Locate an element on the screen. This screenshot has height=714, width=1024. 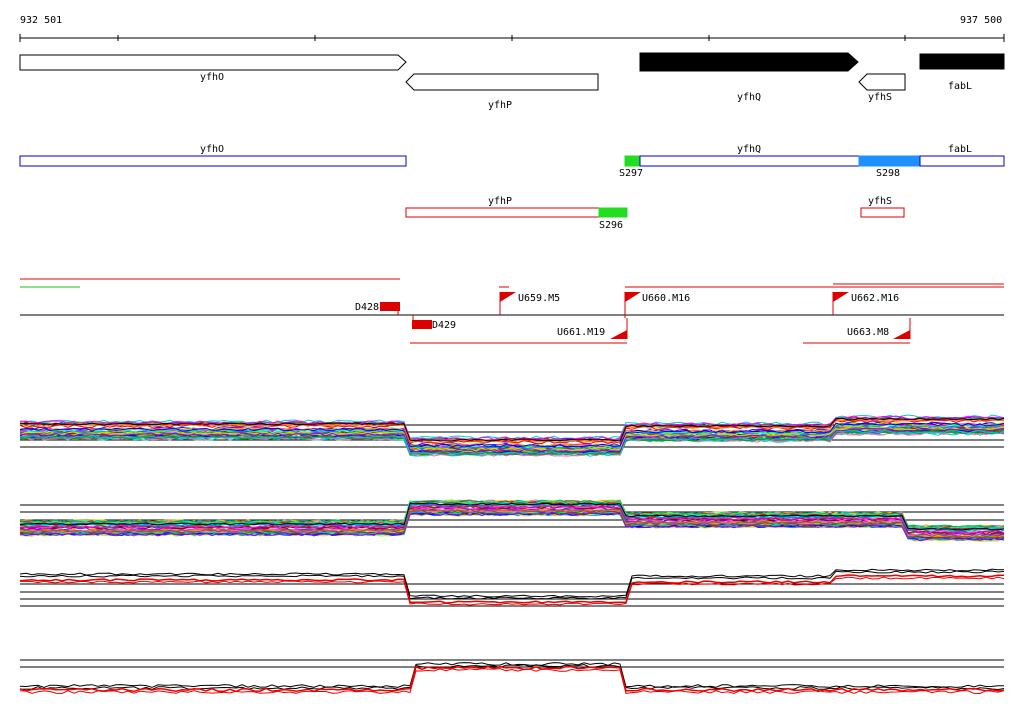
gene-label: yfhS is located at coordinates (880, 97).